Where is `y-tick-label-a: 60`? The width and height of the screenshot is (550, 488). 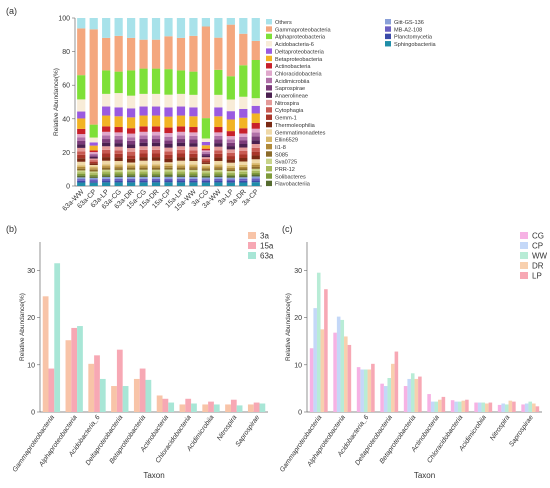 y-tick-label-a: 60 is located at coordinates (66, 86).